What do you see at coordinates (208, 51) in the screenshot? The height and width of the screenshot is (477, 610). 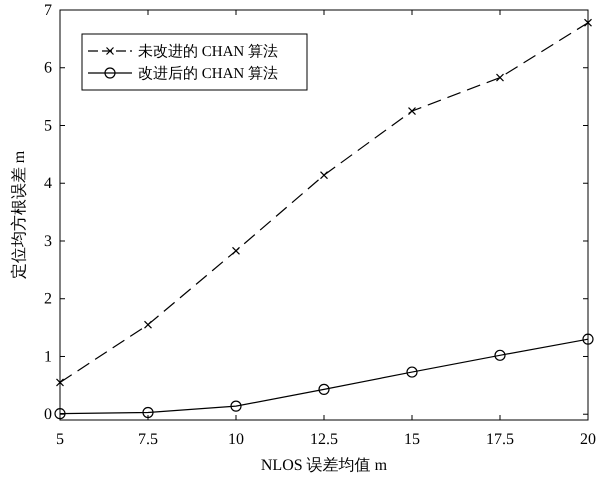 I see `legend-label: 未改进的 CHAN 算法` at bounding box center [208, 51].